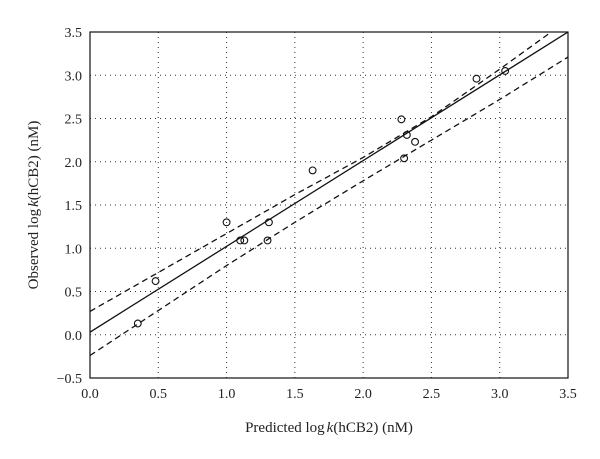 The image size is (600, 459). What do you see at coordinates (34, 248) in the screenshot?
I see `y-axis-title-prefix: Observed log` at bounding box center [34, 248].